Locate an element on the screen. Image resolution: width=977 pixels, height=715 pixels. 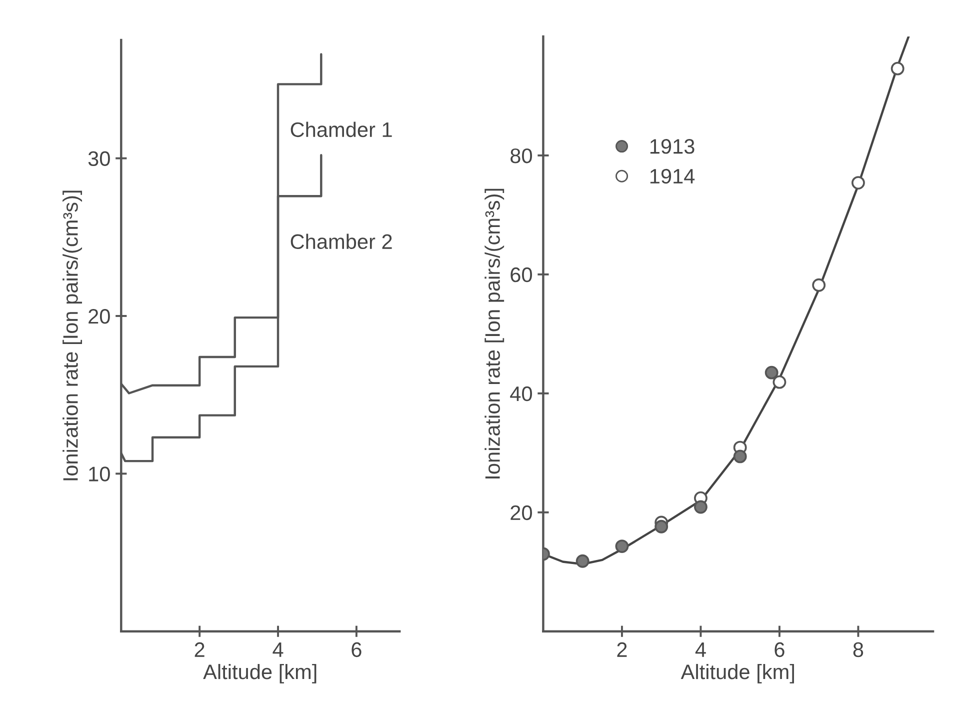
y-tick-label: 10 is located at coordinates (99, 474).